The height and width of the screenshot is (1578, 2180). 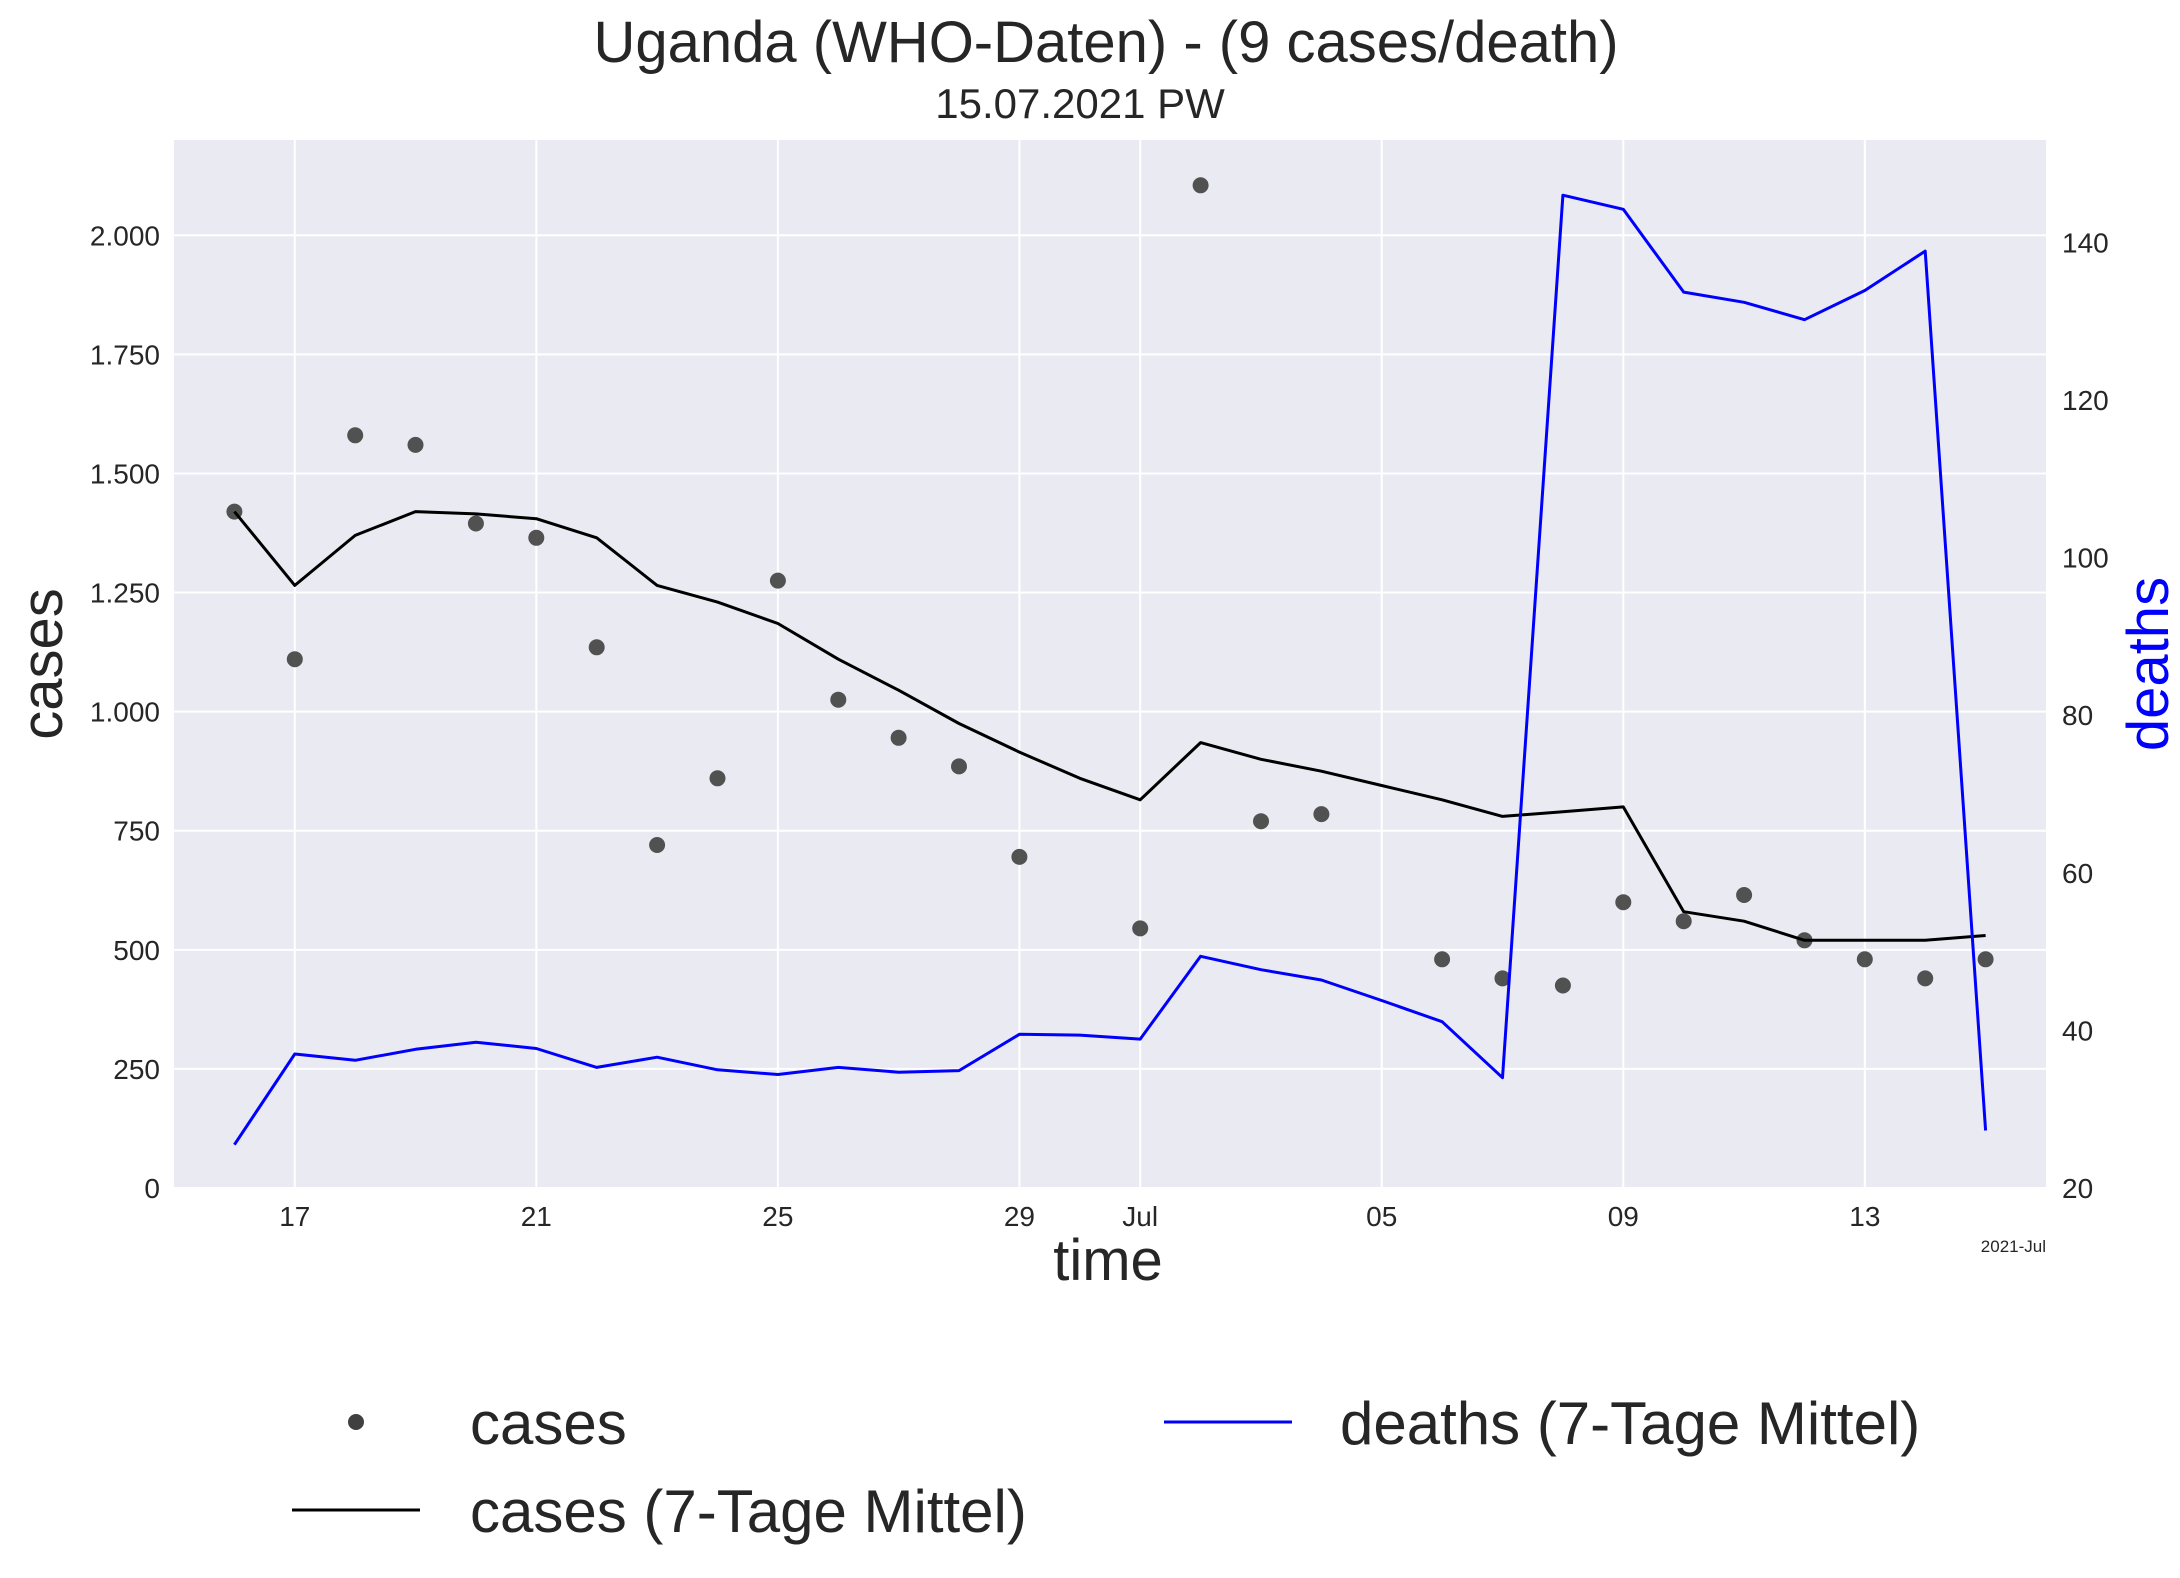 What do you see at coordinates (1630, 1423) in the screenshot?
I see `legend-label-deaths-avg: deaths (7-Tage Mittel)` at bounding box center [1630, 1423].